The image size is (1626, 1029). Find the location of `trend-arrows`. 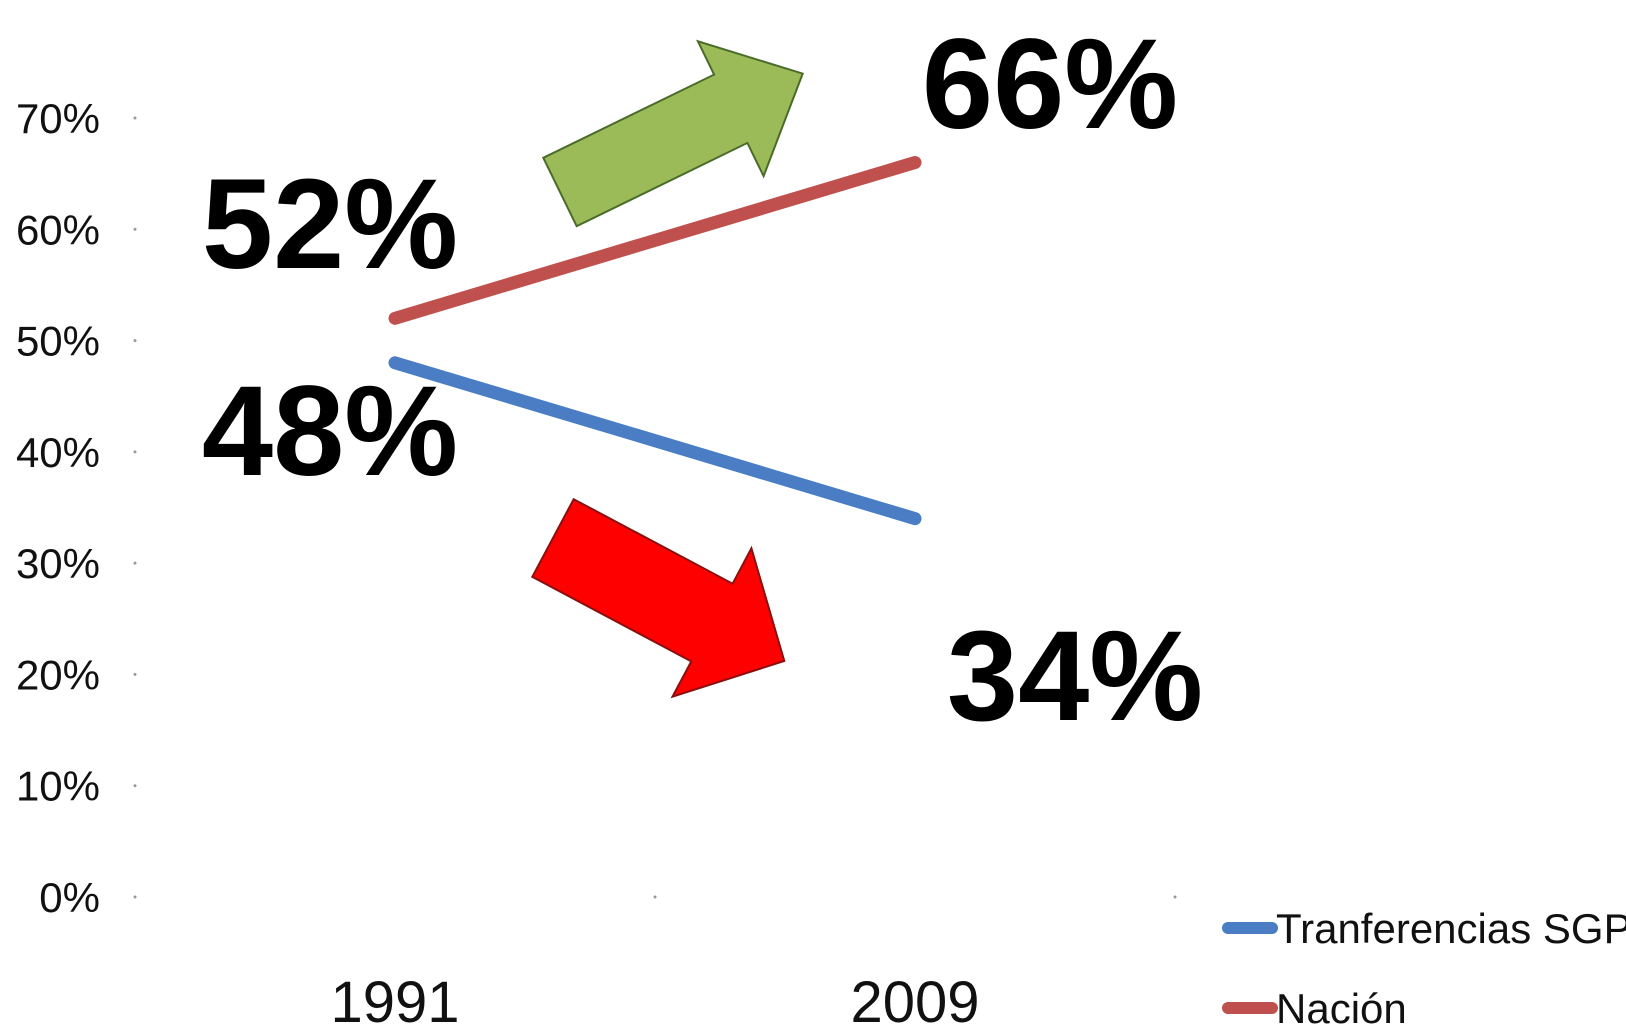

trend-arrows is located at coordinates (667, 369).